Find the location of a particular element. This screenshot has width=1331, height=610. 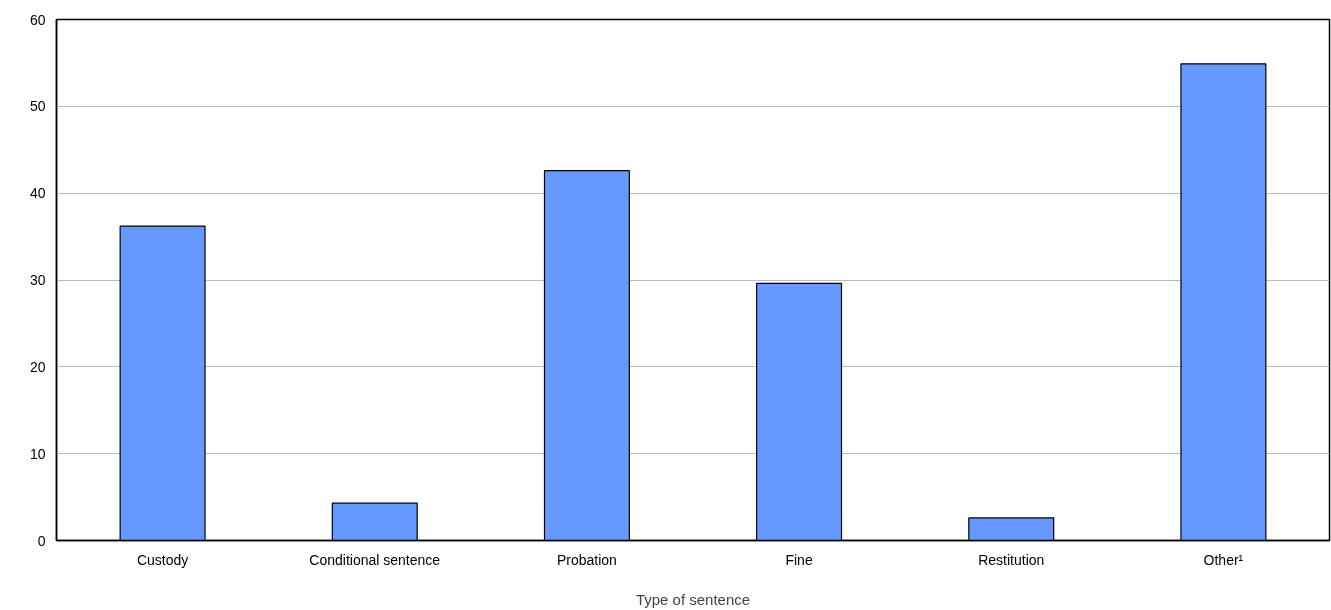

x-tick-label: Custody is located at coordinates (162, 559).